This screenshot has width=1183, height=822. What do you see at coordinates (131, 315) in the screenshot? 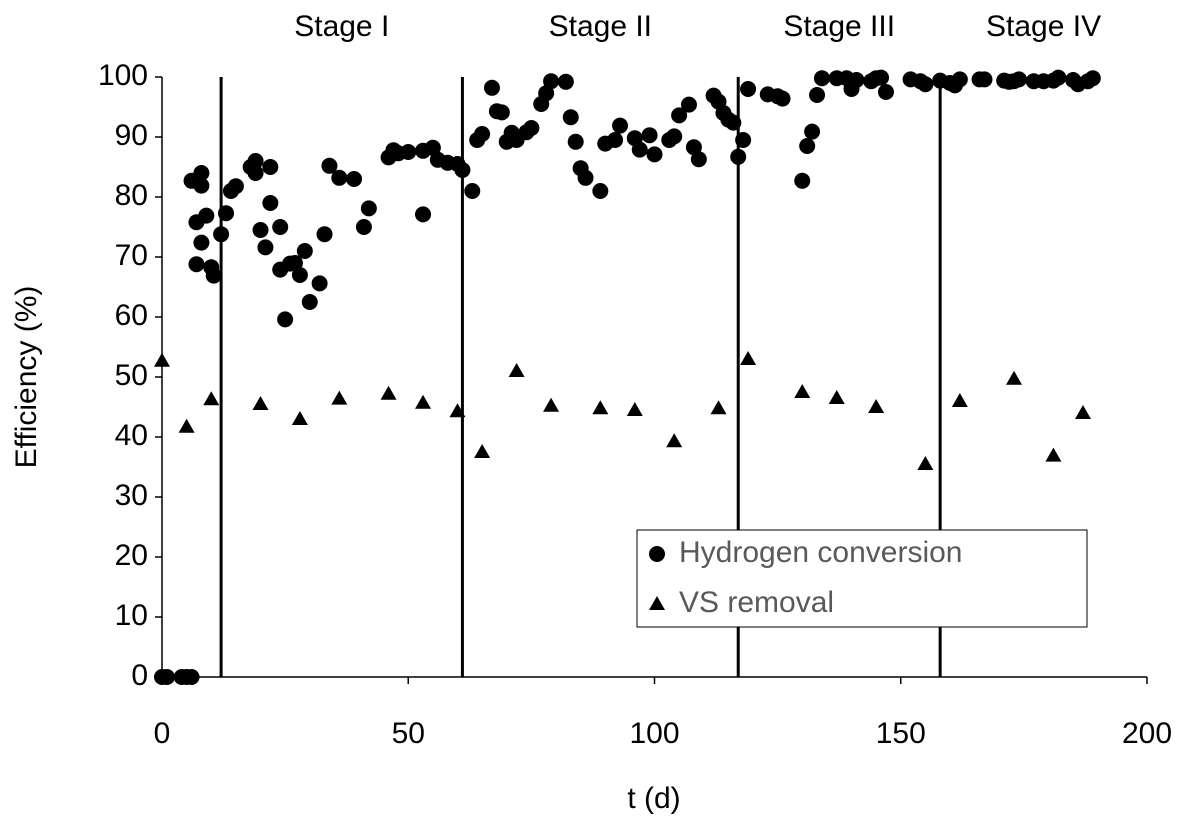
I see `y-tick-label: 60` at bounding box center [131, 315].